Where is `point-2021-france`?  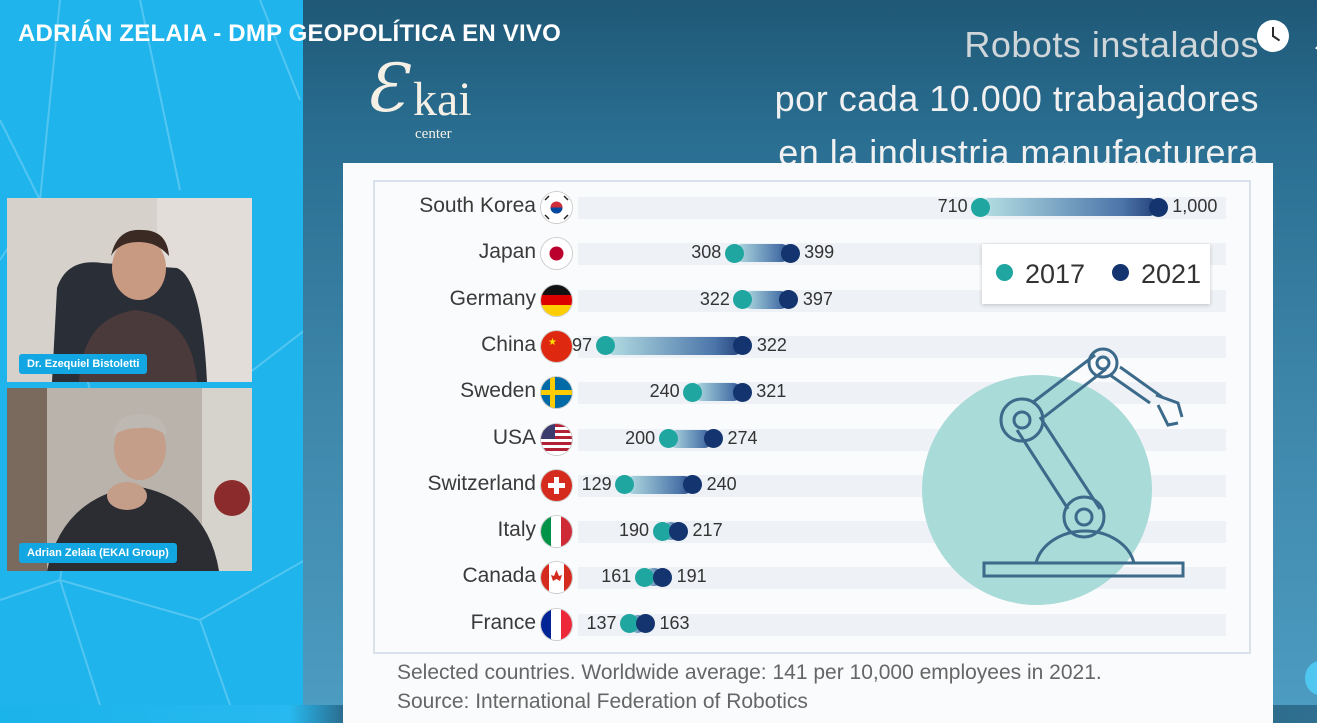 point-2021-france is located at coordinates (645, 624).